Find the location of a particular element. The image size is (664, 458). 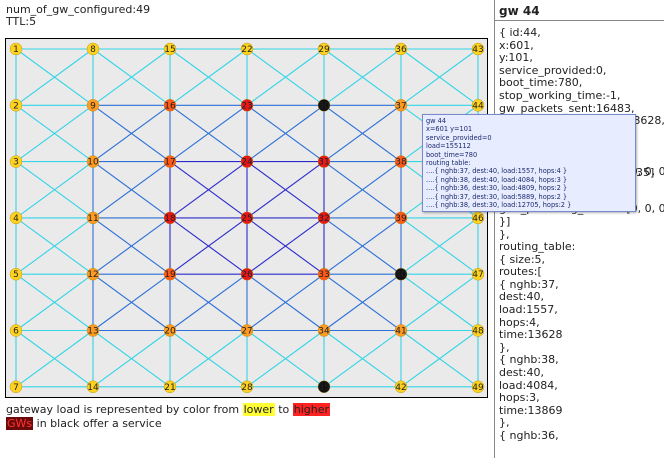

gateway-node: 6 is located at coordinates (16, 330).